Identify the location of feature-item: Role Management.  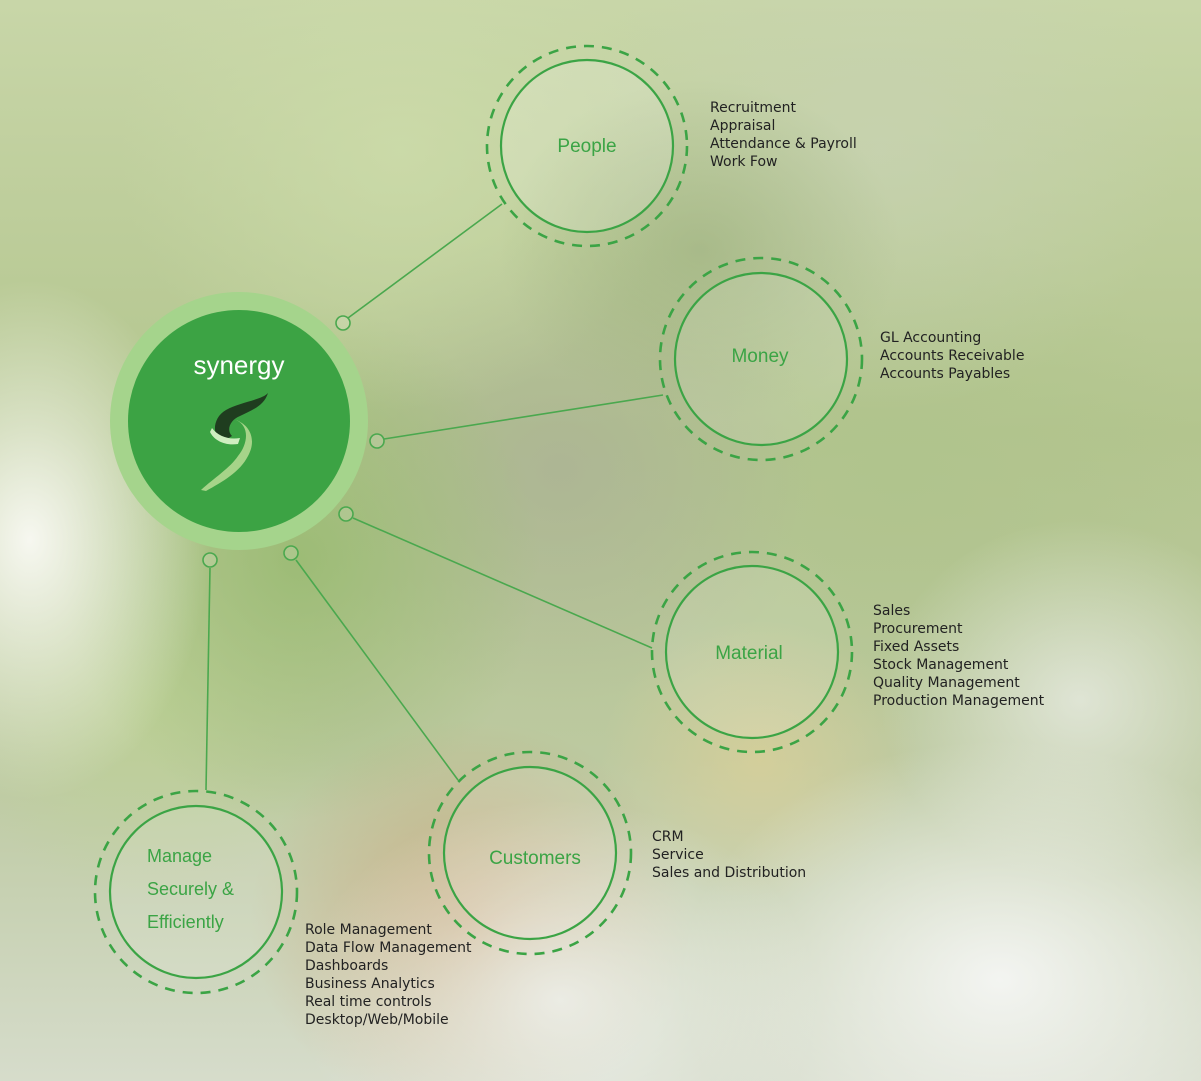
(368, 930).